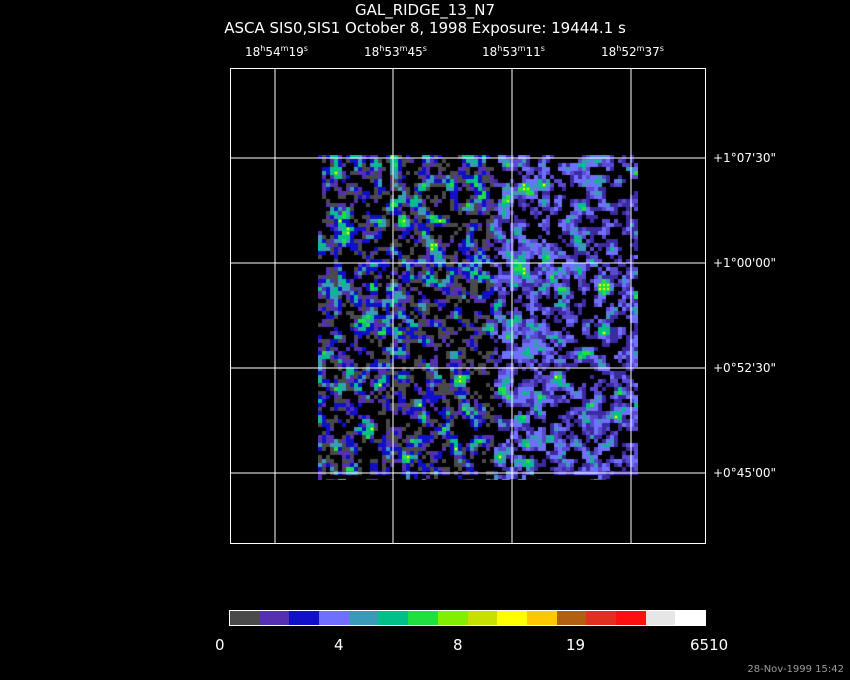 The width and height of the screenshot is (850, 680). I want to click on ra-label-4: 18h52m37s, so click(632, 51).